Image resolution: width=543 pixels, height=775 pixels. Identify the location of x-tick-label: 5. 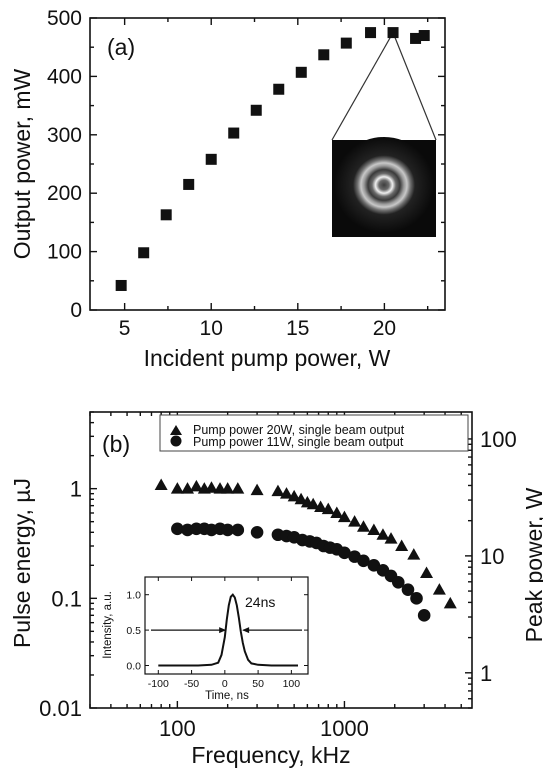
(125, 328).